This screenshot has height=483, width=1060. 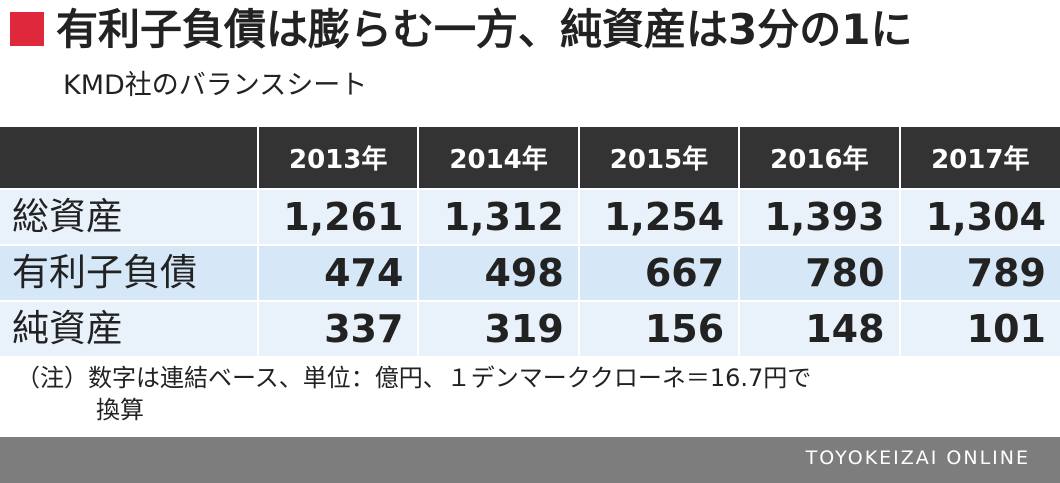 I want to click on table-header-corner, so click(x=129, y=158).